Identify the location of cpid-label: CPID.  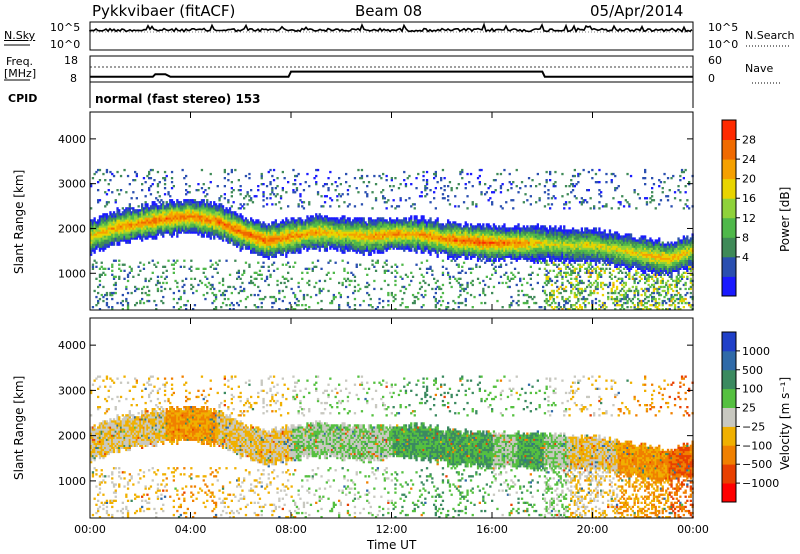
(23, 98).